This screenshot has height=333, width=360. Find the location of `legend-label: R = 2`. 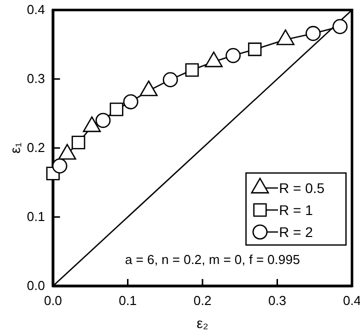

legend-label: R = 2 is located at coordinates (296, 232).